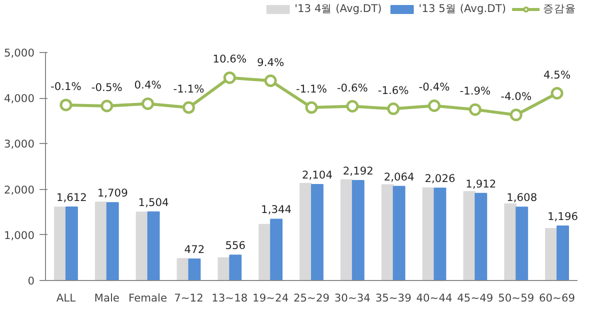 The height and width of the screenshot is (329, 591). Describe the element at coordinates (66, 298) in the screenshot. I see `x-tick-label: ALL` at that location.